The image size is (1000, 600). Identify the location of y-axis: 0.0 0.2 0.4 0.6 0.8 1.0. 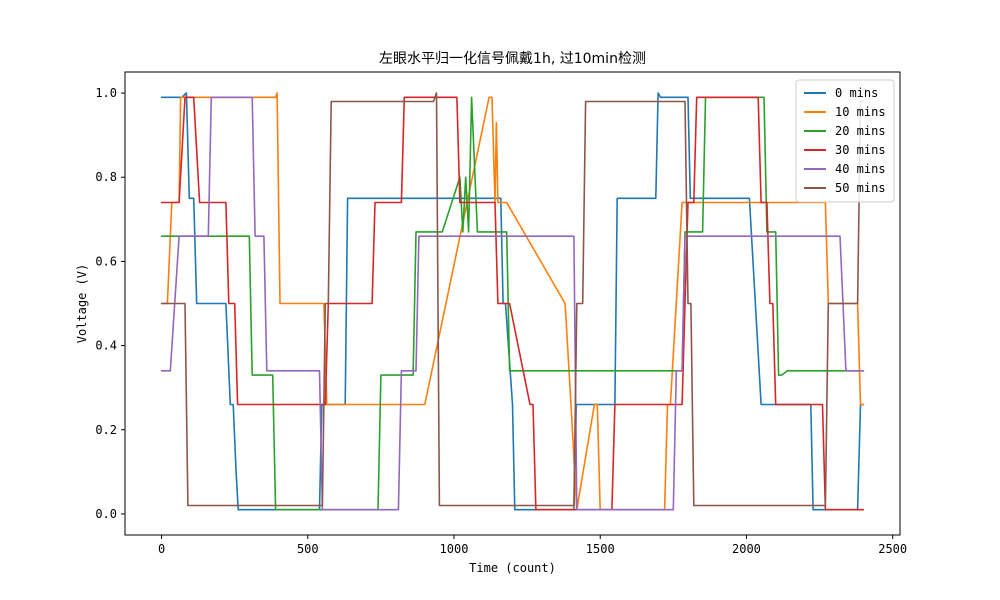
(110, 303).